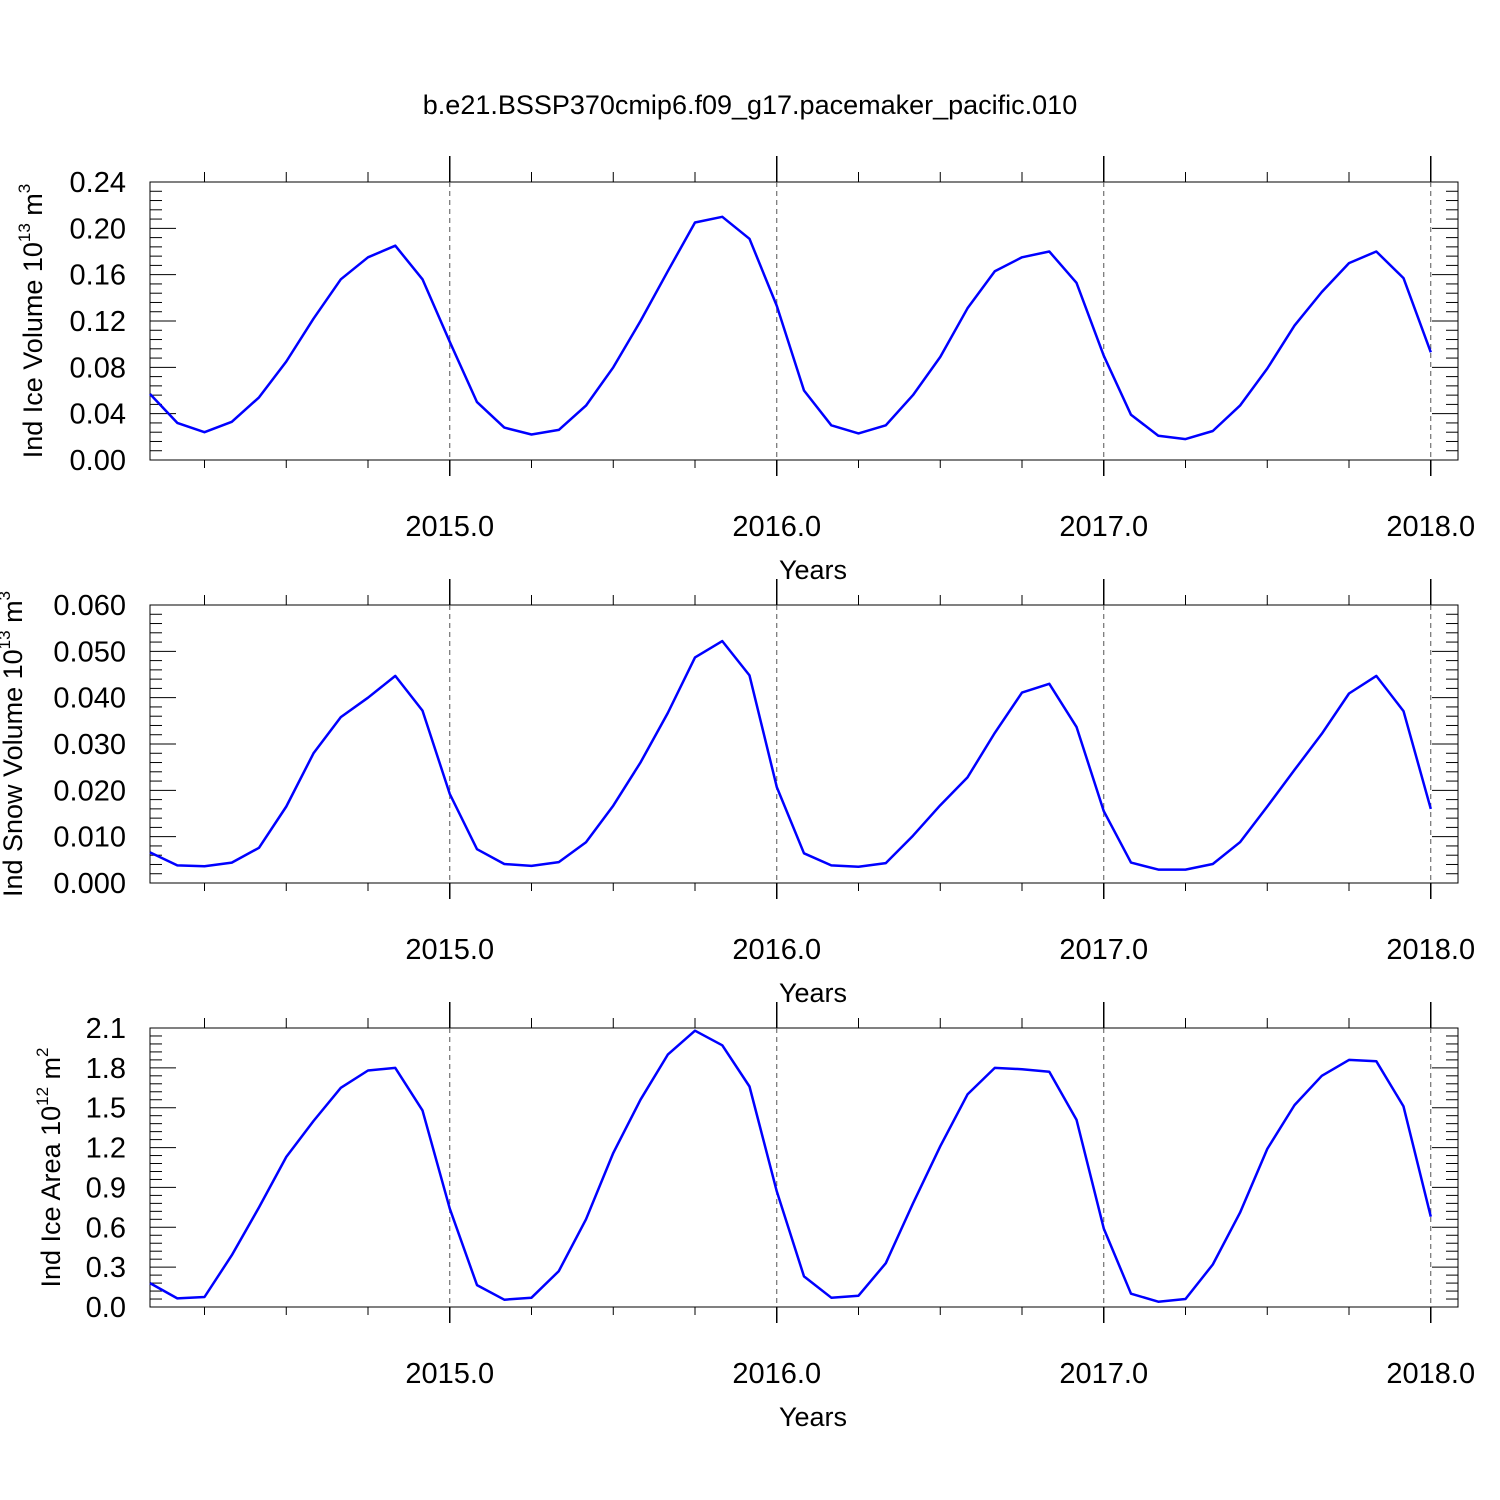  Describe the element at coordinates (106, 1069) in the screenshot. I see `y-tick-label: 1.8` at that location.